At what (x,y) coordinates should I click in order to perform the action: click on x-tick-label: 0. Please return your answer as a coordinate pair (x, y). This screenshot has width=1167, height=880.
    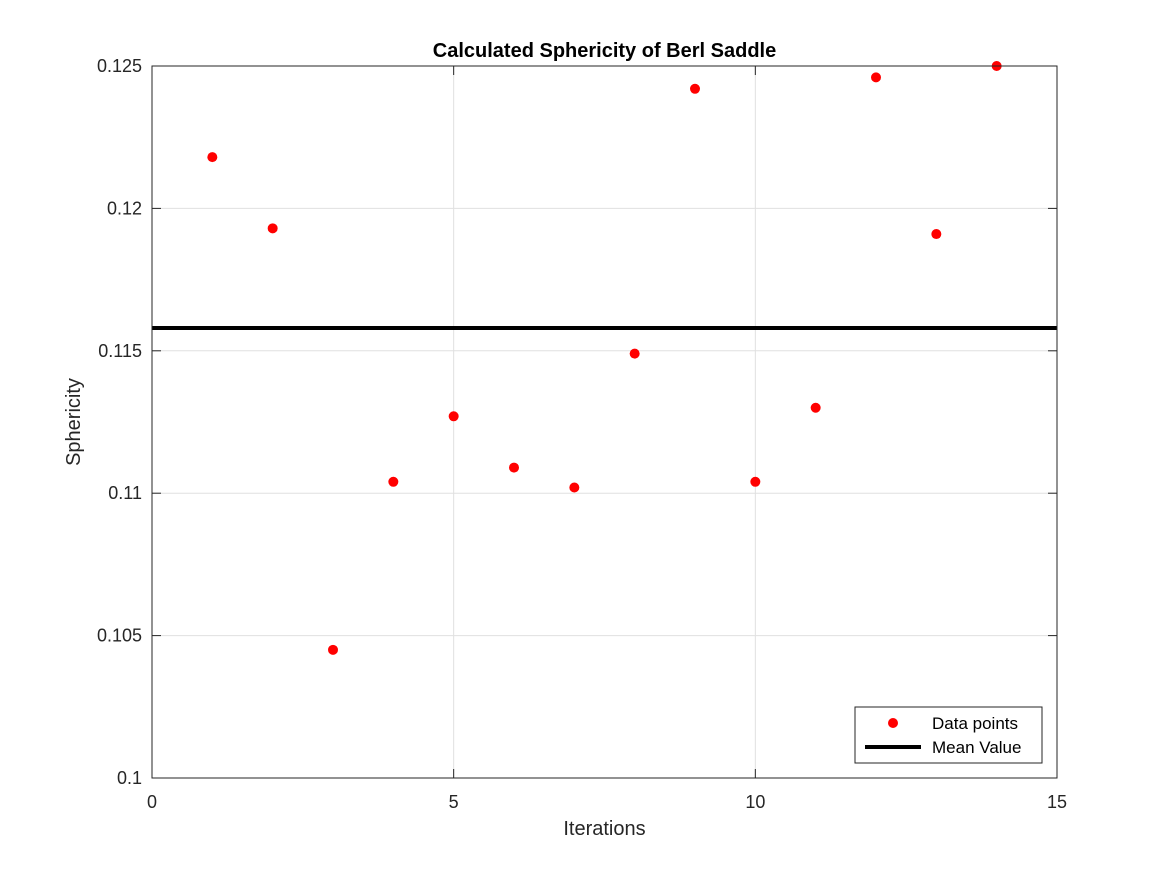
    Looking at the image, I should click on (152, 802).